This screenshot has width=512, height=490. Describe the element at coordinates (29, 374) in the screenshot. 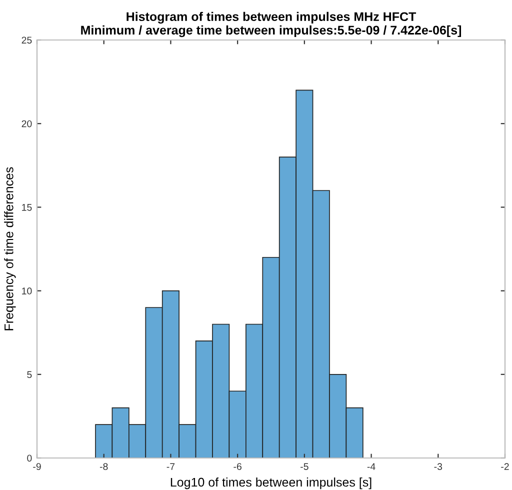

I see `y-tick-label: 5` at that location.